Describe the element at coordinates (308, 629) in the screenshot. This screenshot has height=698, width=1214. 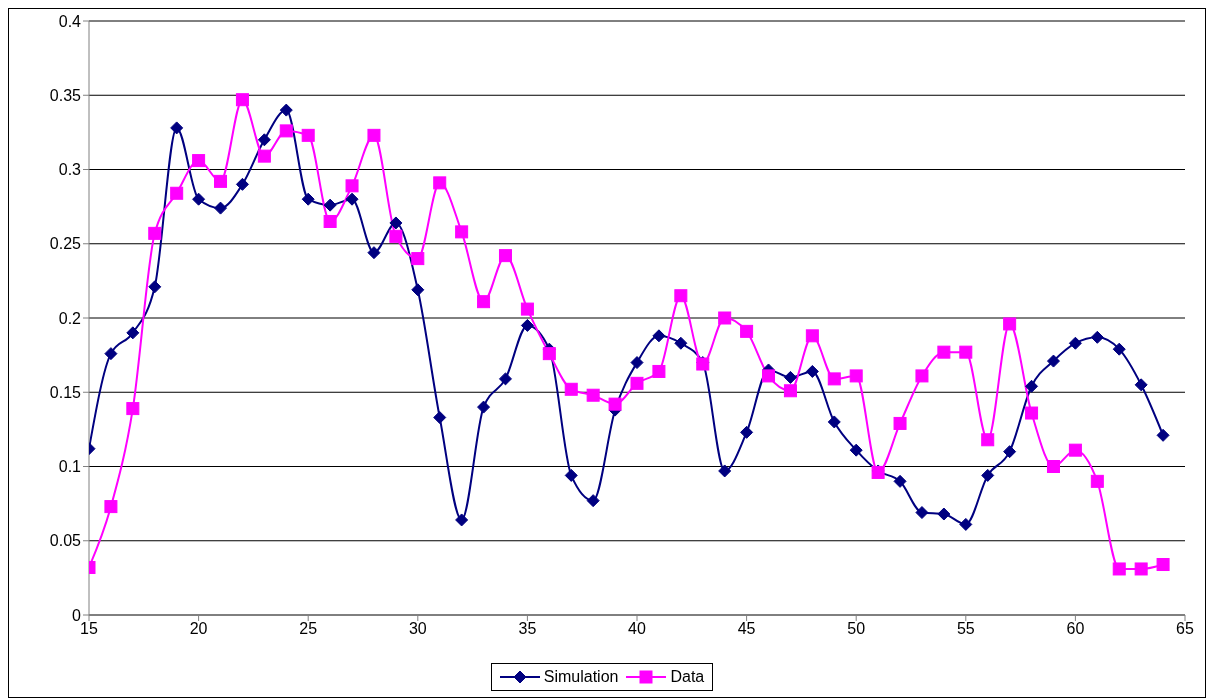
I see `x-tick-label: 25` at that location.